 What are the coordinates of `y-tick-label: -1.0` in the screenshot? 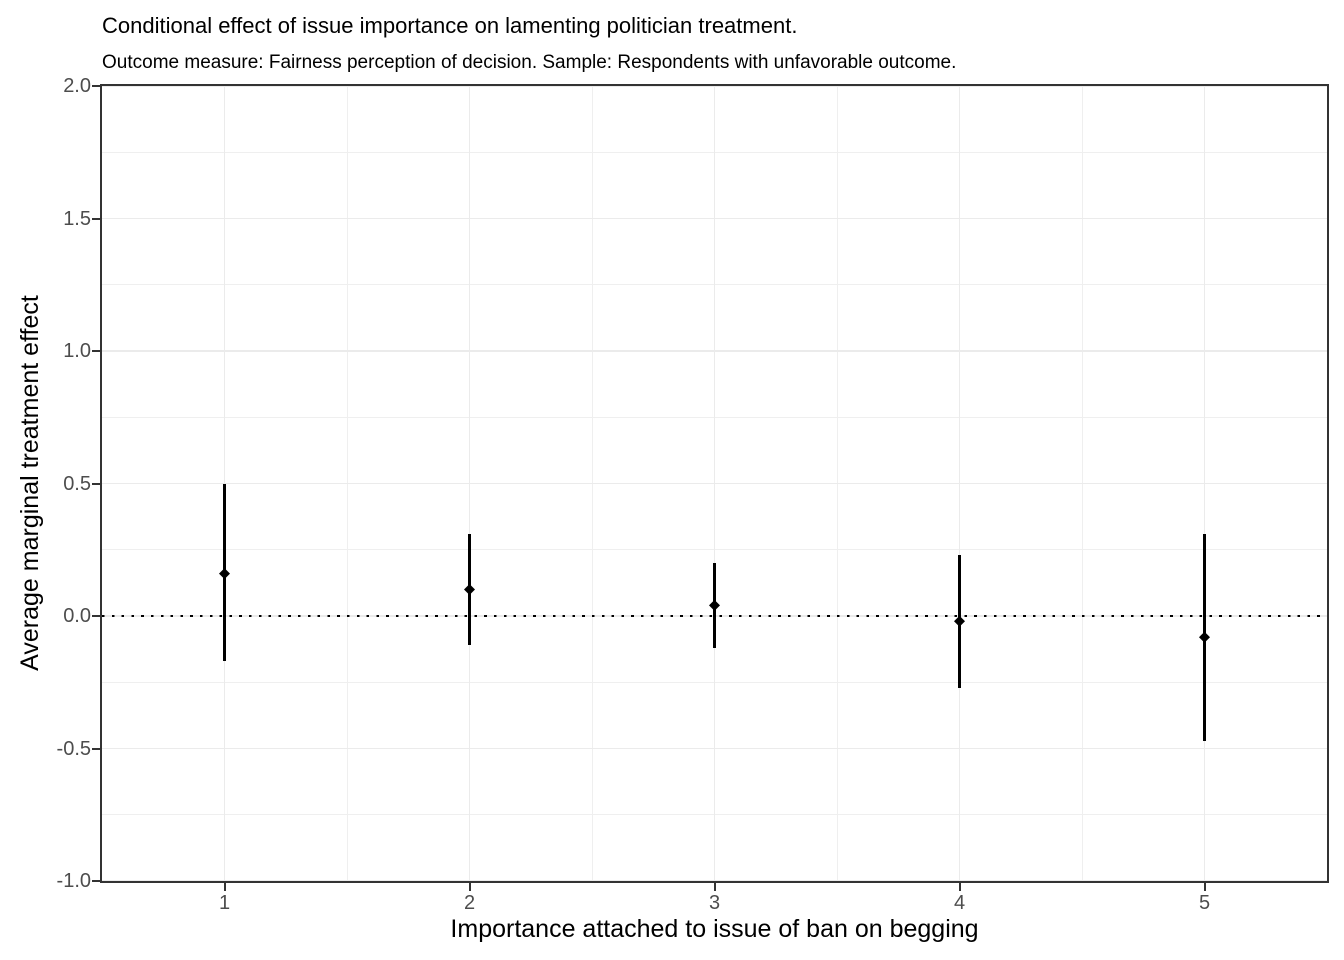 It's located at (73, 881).